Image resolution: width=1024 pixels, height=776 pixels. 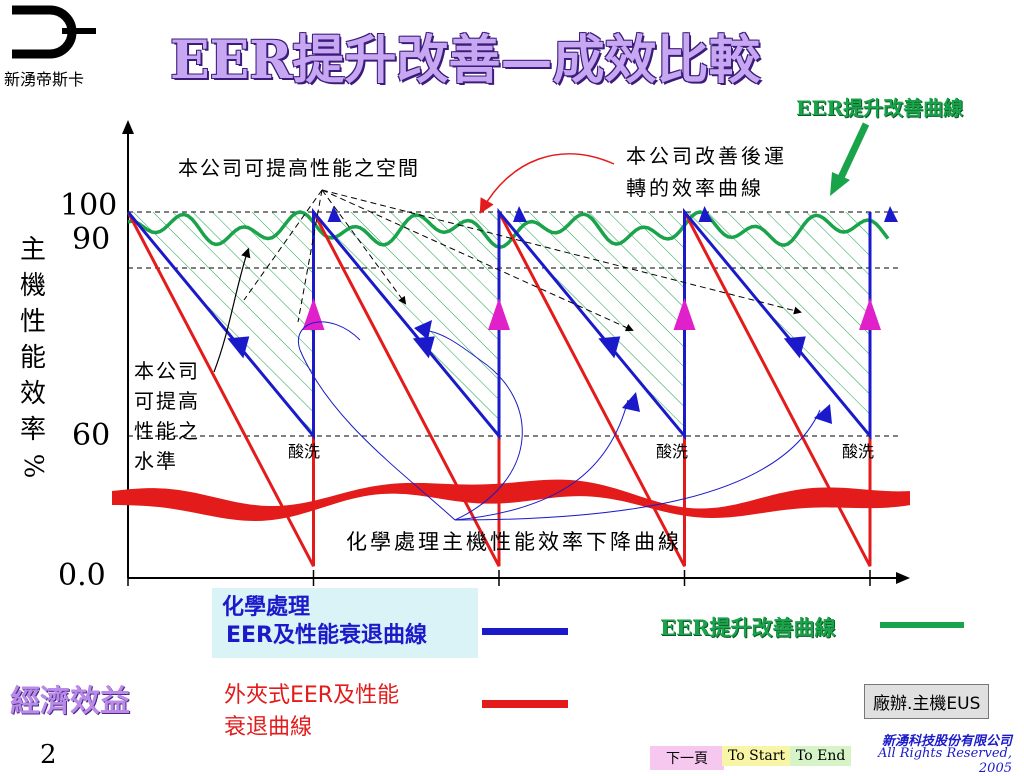 What do you see at coordinates (312, 695) in the screenshot?
I see `legend-external-line1: 外夾式EER及性能` at bounding box center [312, 695].